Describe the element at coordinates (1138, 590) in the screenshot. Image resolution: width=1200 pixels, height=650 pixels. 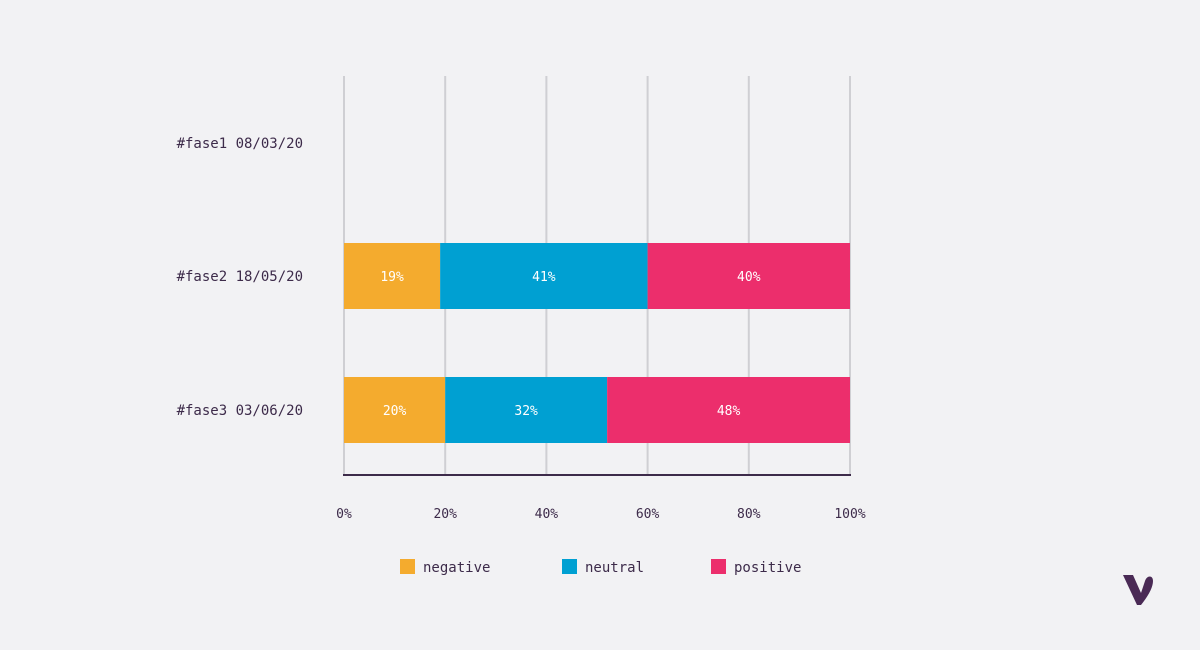
I see `brand-logo-icon` at that location.